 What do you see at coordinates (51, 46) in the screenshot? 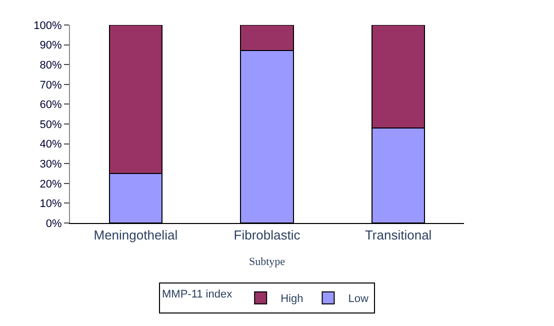
I see `y-tick-label: 90%` at bounding box center [51, 46].